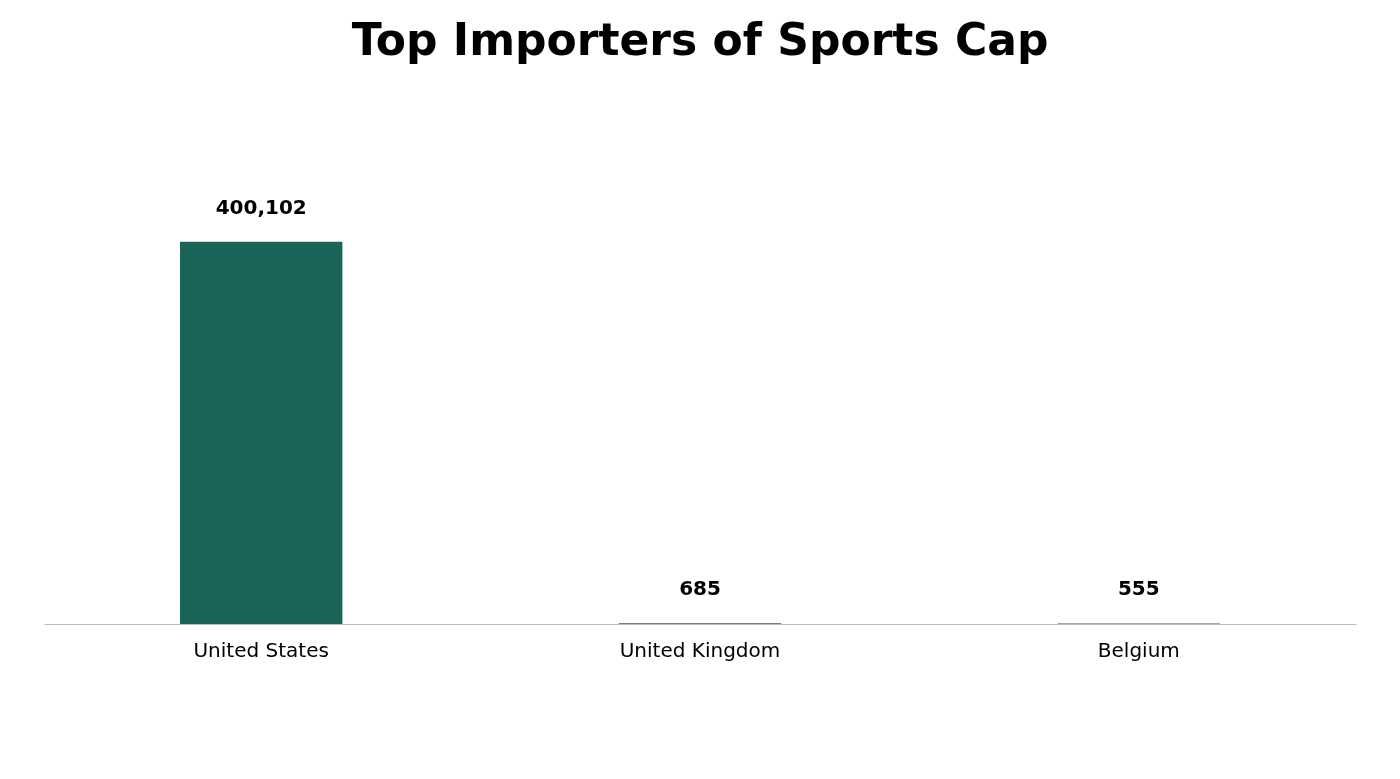 Image resolution: width=1400 pixels, height=779 pixels. What do you see at coordinates (700, 588) in the screenshot?
I see `data-label: 685` at bounding box center [700, 588].